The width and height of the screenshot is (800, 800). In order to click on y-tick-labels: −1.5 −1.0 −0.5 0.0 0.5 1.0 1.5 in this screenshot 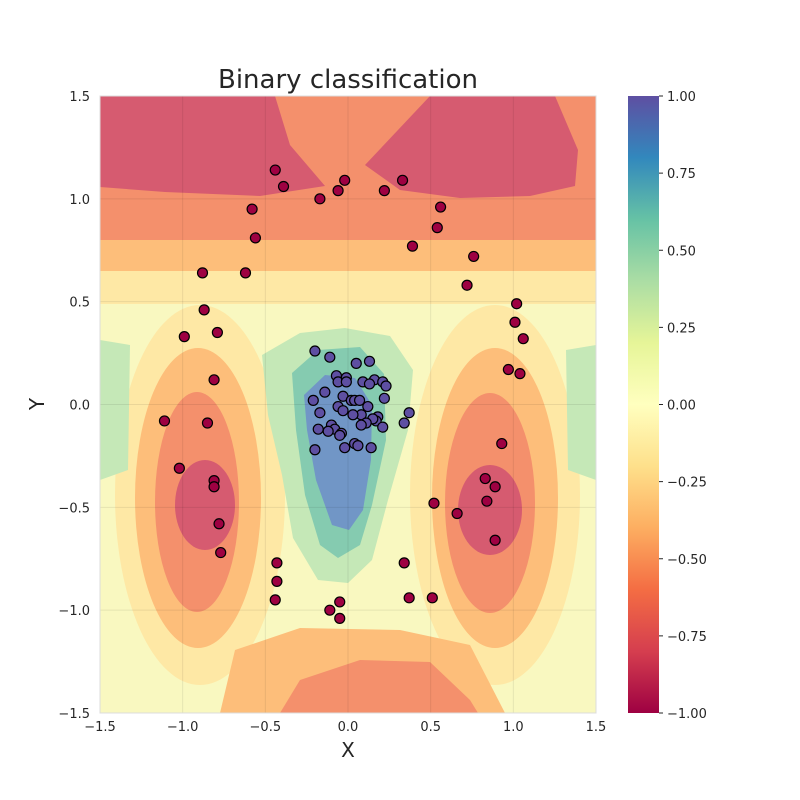, I will do `click(74, 406)`.